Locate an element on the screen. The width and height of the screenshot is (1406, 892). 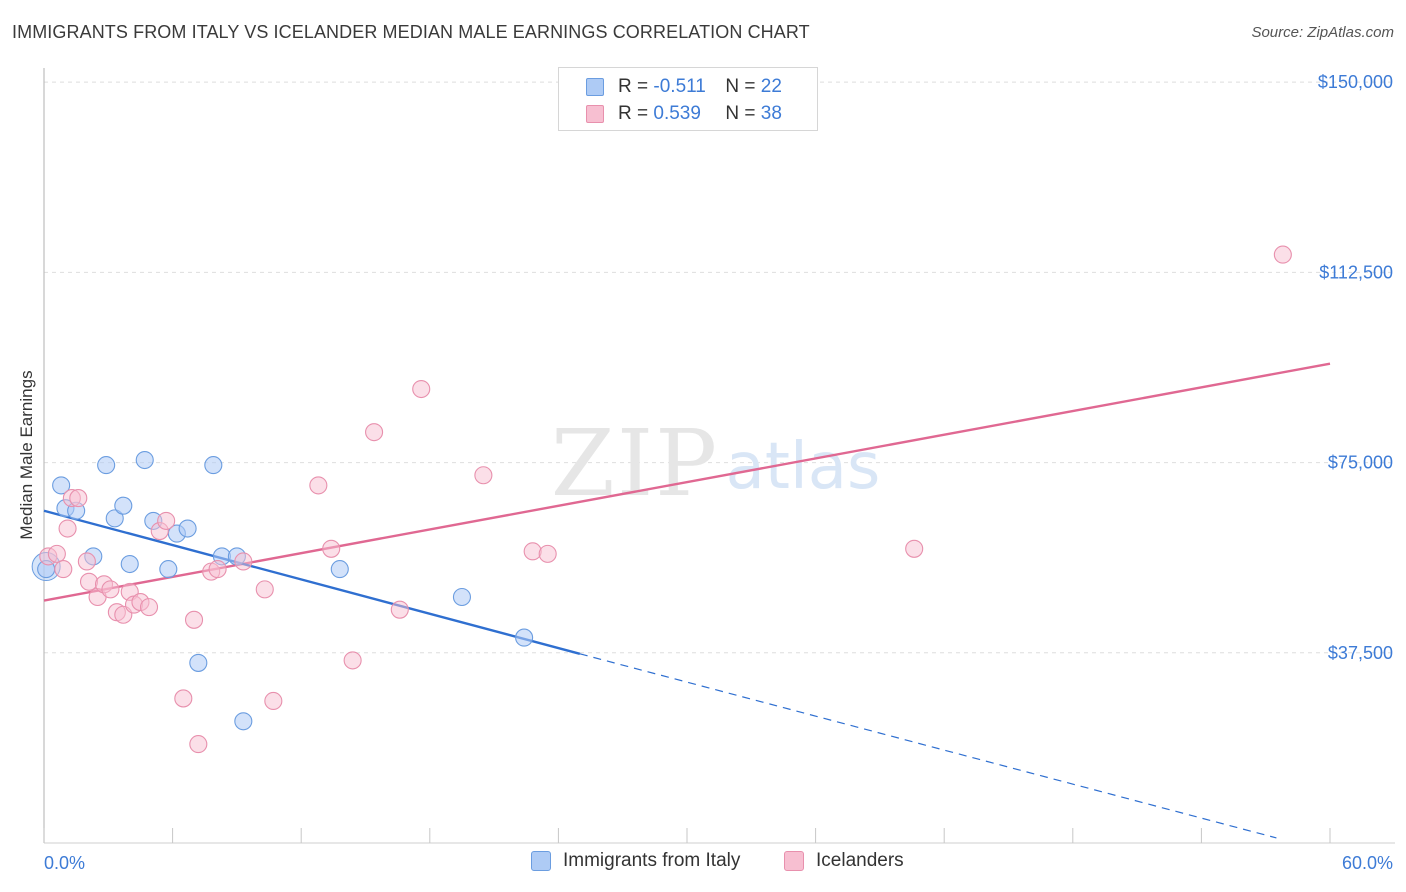
legend-label: Icelanders is located at coordinates (860, 860).